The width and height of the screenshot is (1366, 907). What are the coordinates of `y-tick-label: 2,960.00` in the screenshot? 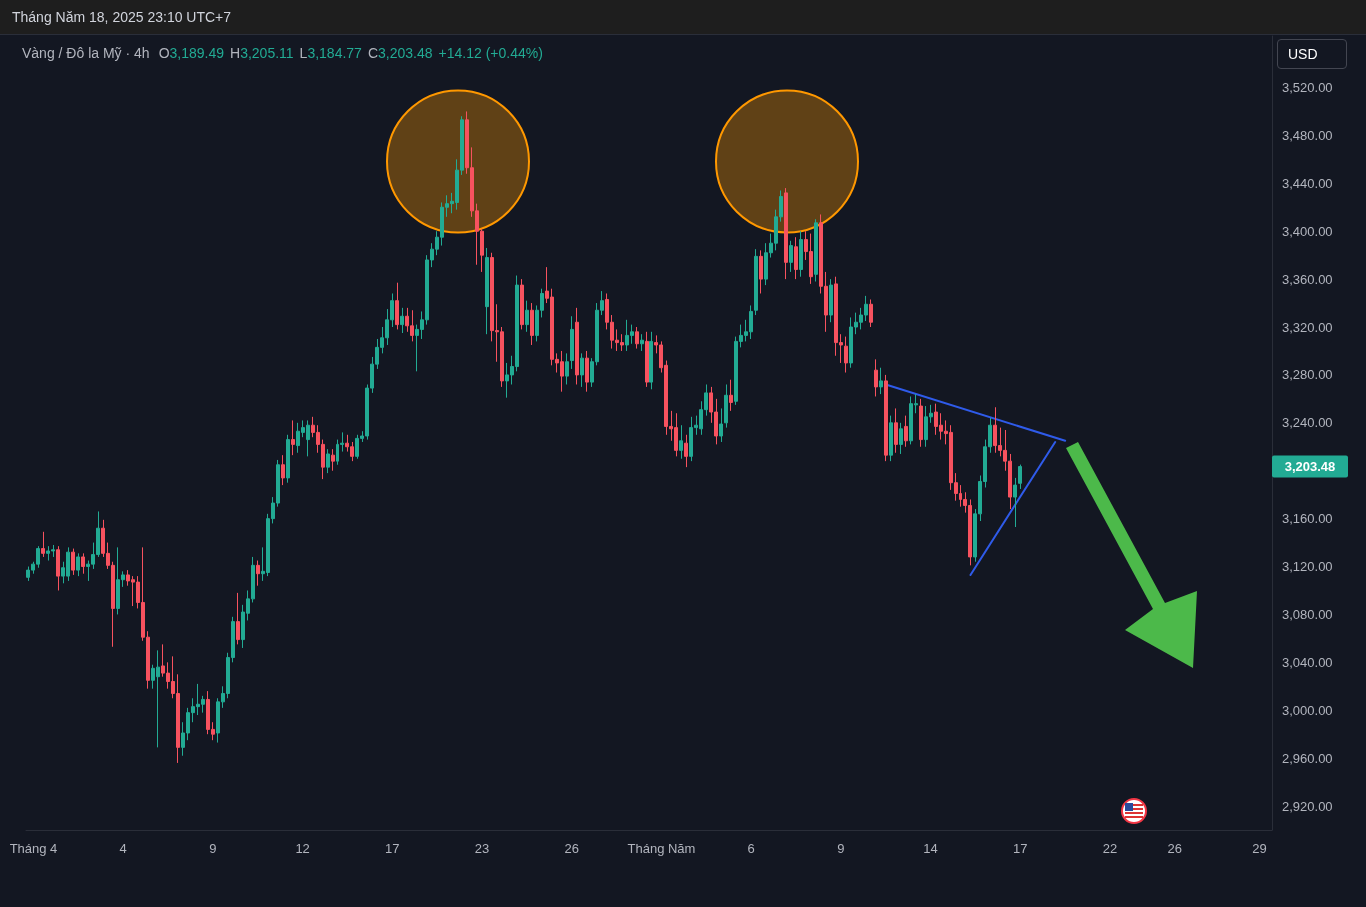 It's located at (1307, 758).